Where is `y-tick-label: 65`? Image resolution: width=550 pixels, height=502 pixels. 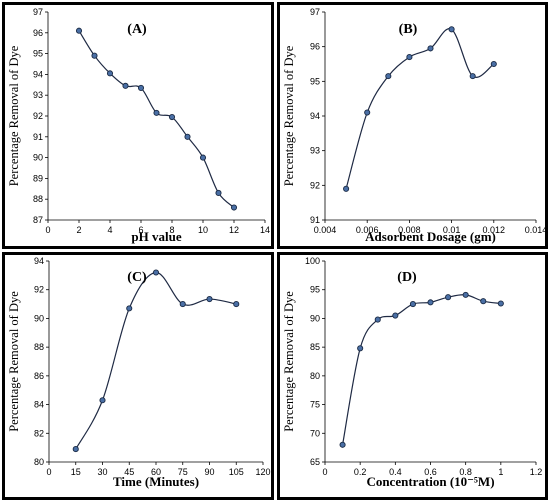 y-tick-label: 65 is located at coordinates (315, 462).